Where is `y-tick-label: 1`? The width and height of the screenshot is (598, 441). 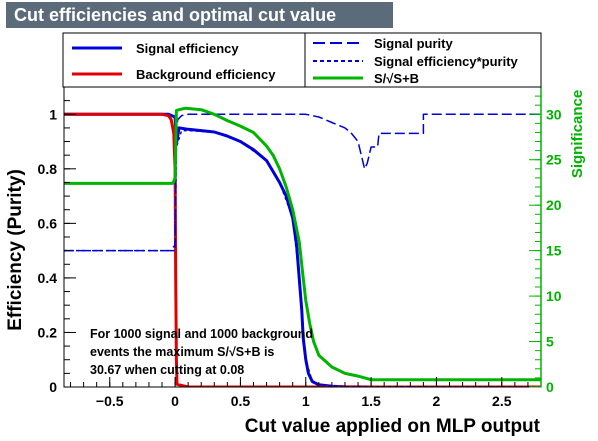
y-tick-label: 1 is located at coordinates (53, 114).